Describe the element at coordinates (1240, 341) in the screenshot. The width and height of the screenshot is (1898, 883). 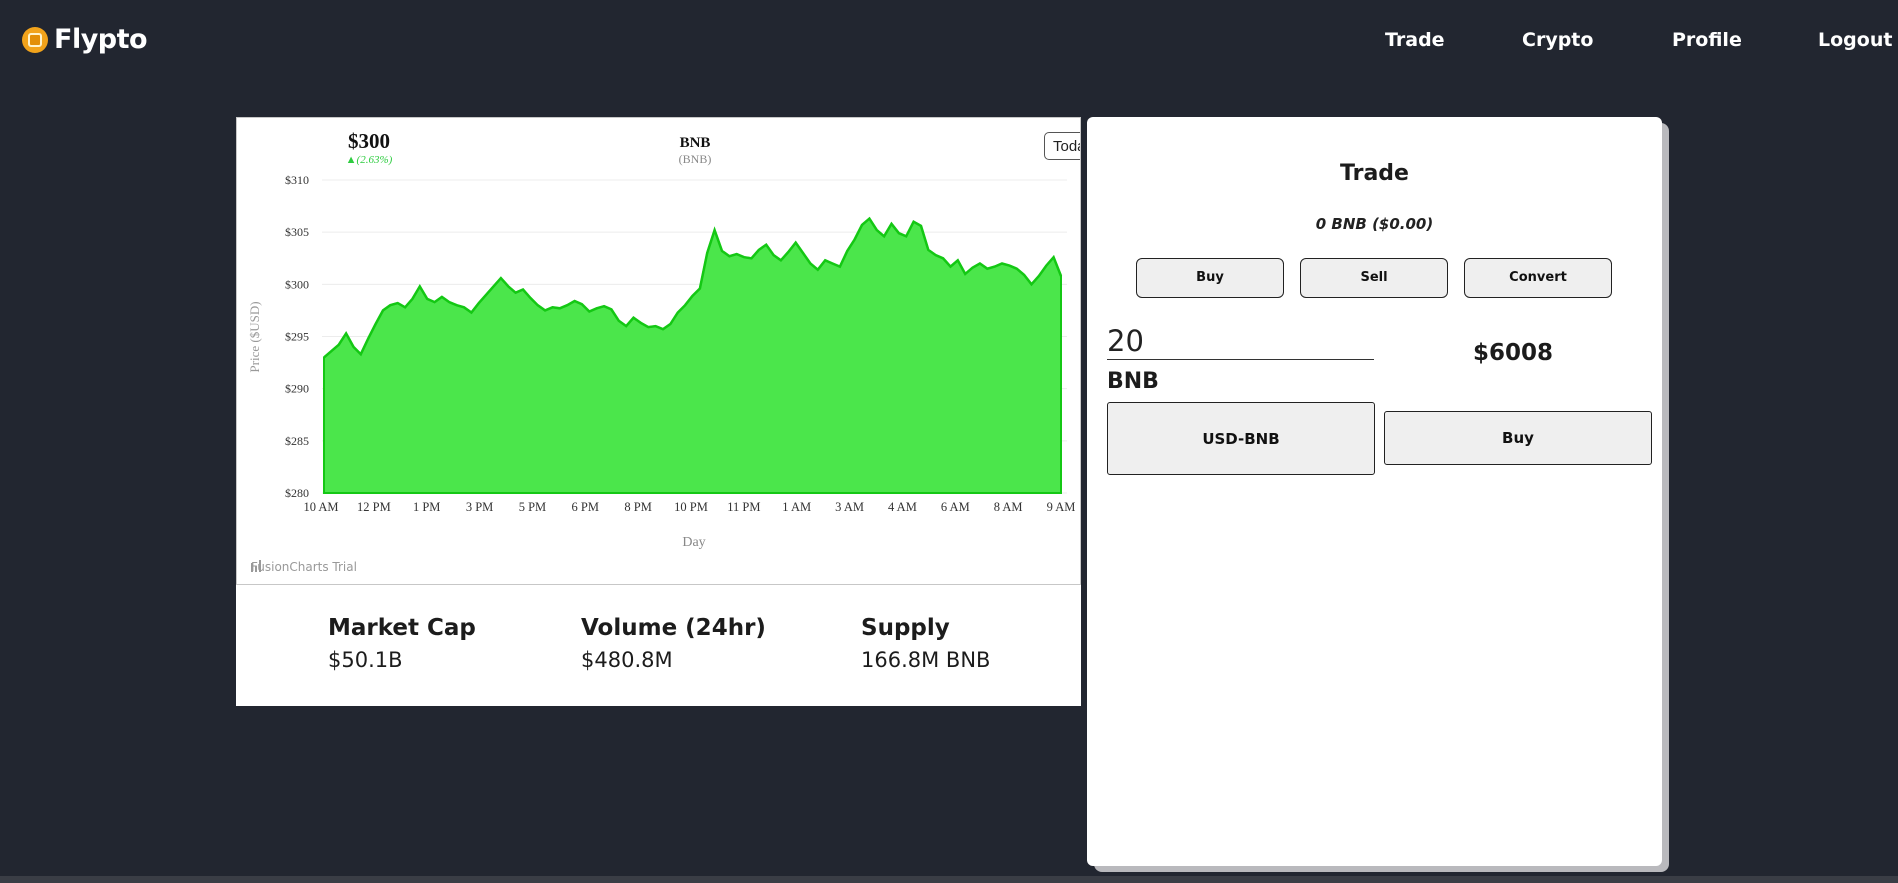
I see `amount-input` at that location.